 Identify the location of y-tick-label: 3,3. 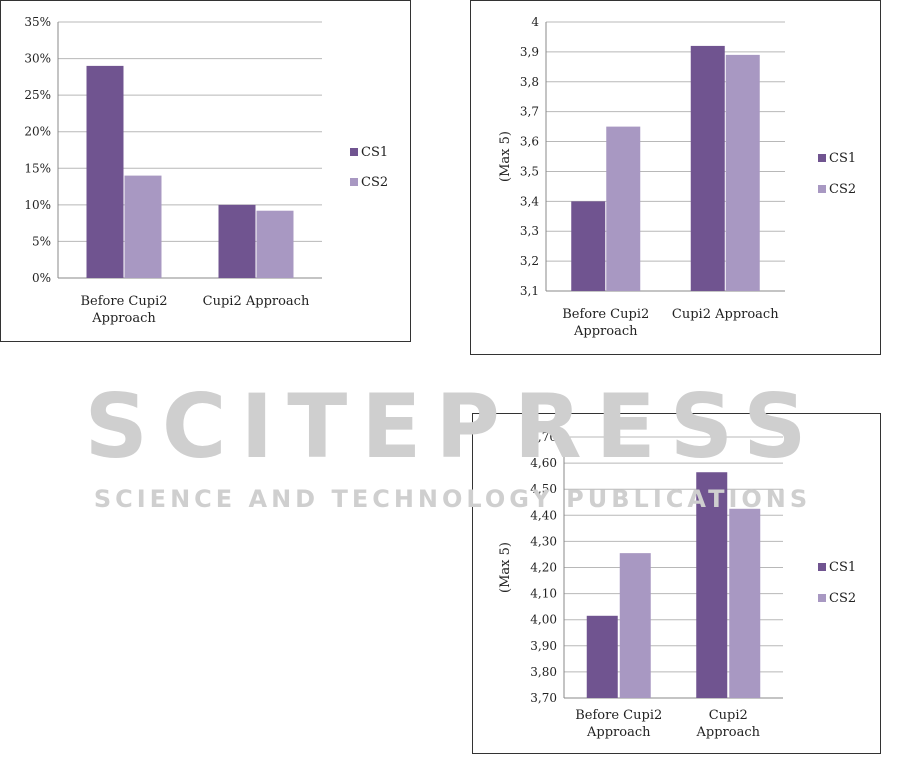
(529, 231).